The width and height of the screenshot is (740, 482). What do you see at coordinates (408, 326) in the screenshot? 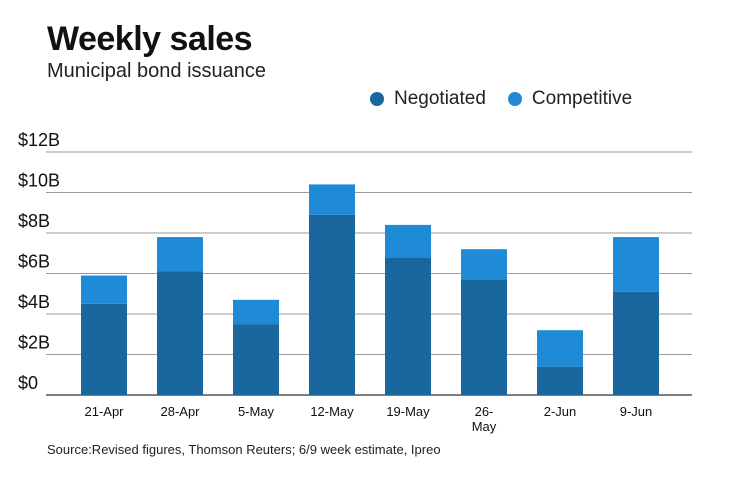
I see `bar-negotiated-19-May` at bounding box center [408, 326].